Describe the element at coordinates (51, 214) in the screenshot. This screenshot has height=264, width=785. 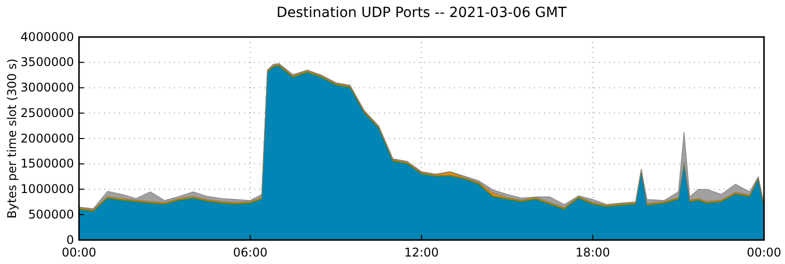
I see `y-tick-label: 500000` at that location.